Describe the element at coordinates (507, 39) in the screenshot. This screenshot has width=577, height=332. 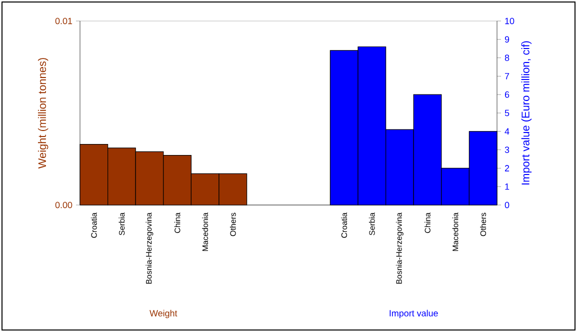
I see `y2-tick-label: 9` at that location.